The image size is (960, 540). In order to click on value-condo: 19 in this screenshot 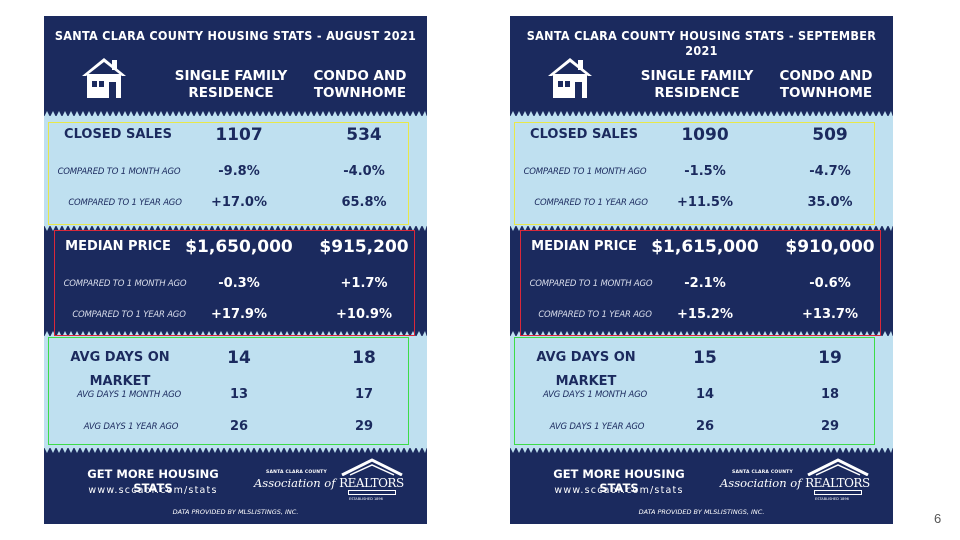, I will do `click(830, 358)`.